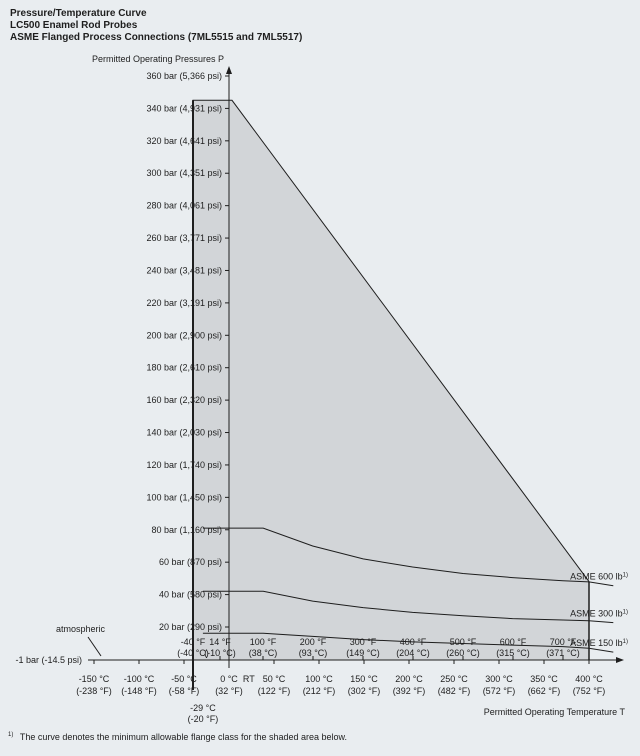 This screenshot has height=756, width=640. I want to click on y-tick-label: 100 bar (1,450 psi), so click(184, 497).